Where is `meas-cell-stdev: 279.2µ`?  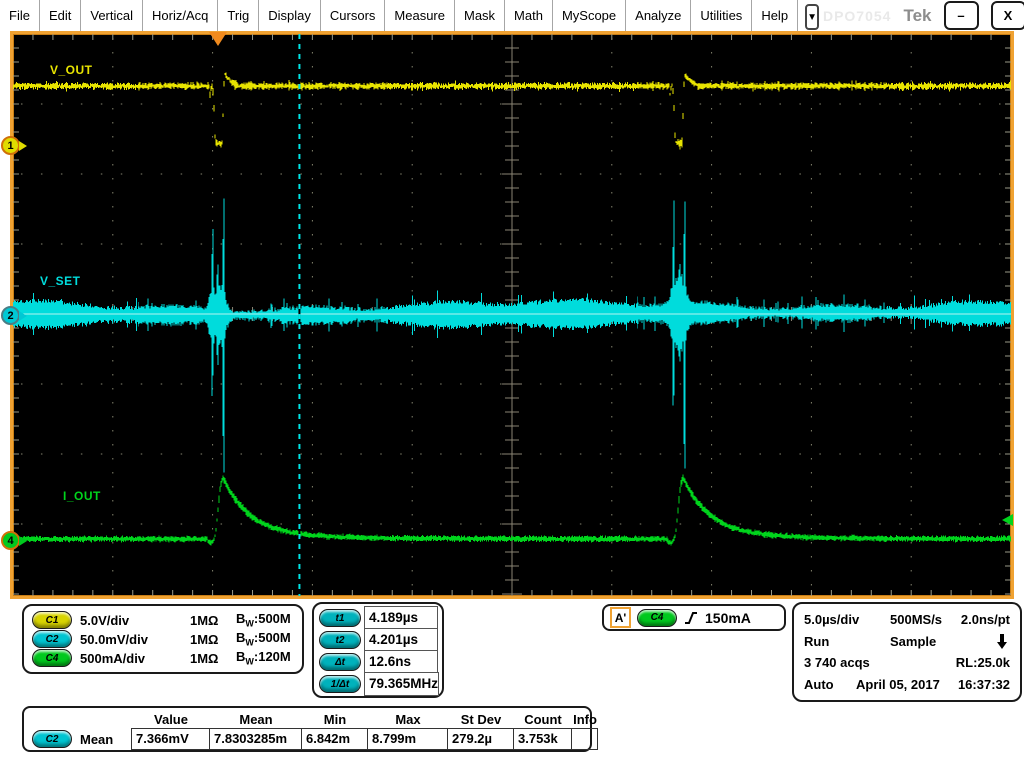
meas-cell-stdev: 279.2µ is located at coordinates (480, 739).